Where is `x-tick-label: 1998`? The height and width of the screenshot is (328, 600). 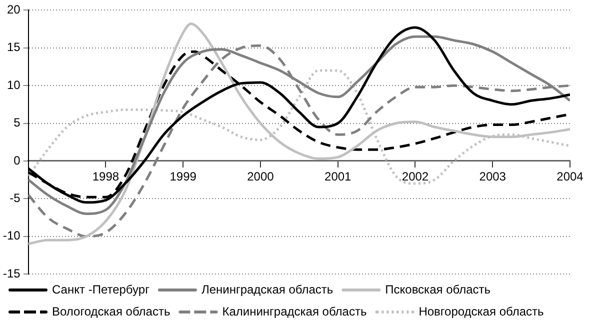 x-tick-label: 1998 is located at coordinates (106, 176).